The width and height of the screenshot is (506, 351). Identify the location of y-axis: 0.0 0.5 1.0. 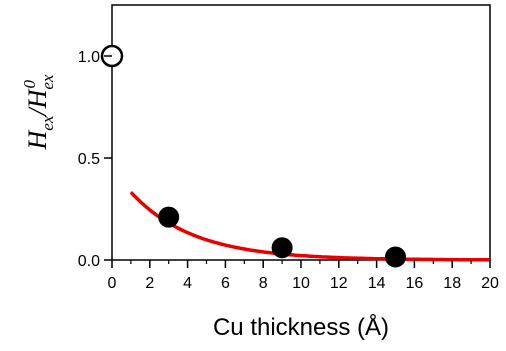
(95, 159).